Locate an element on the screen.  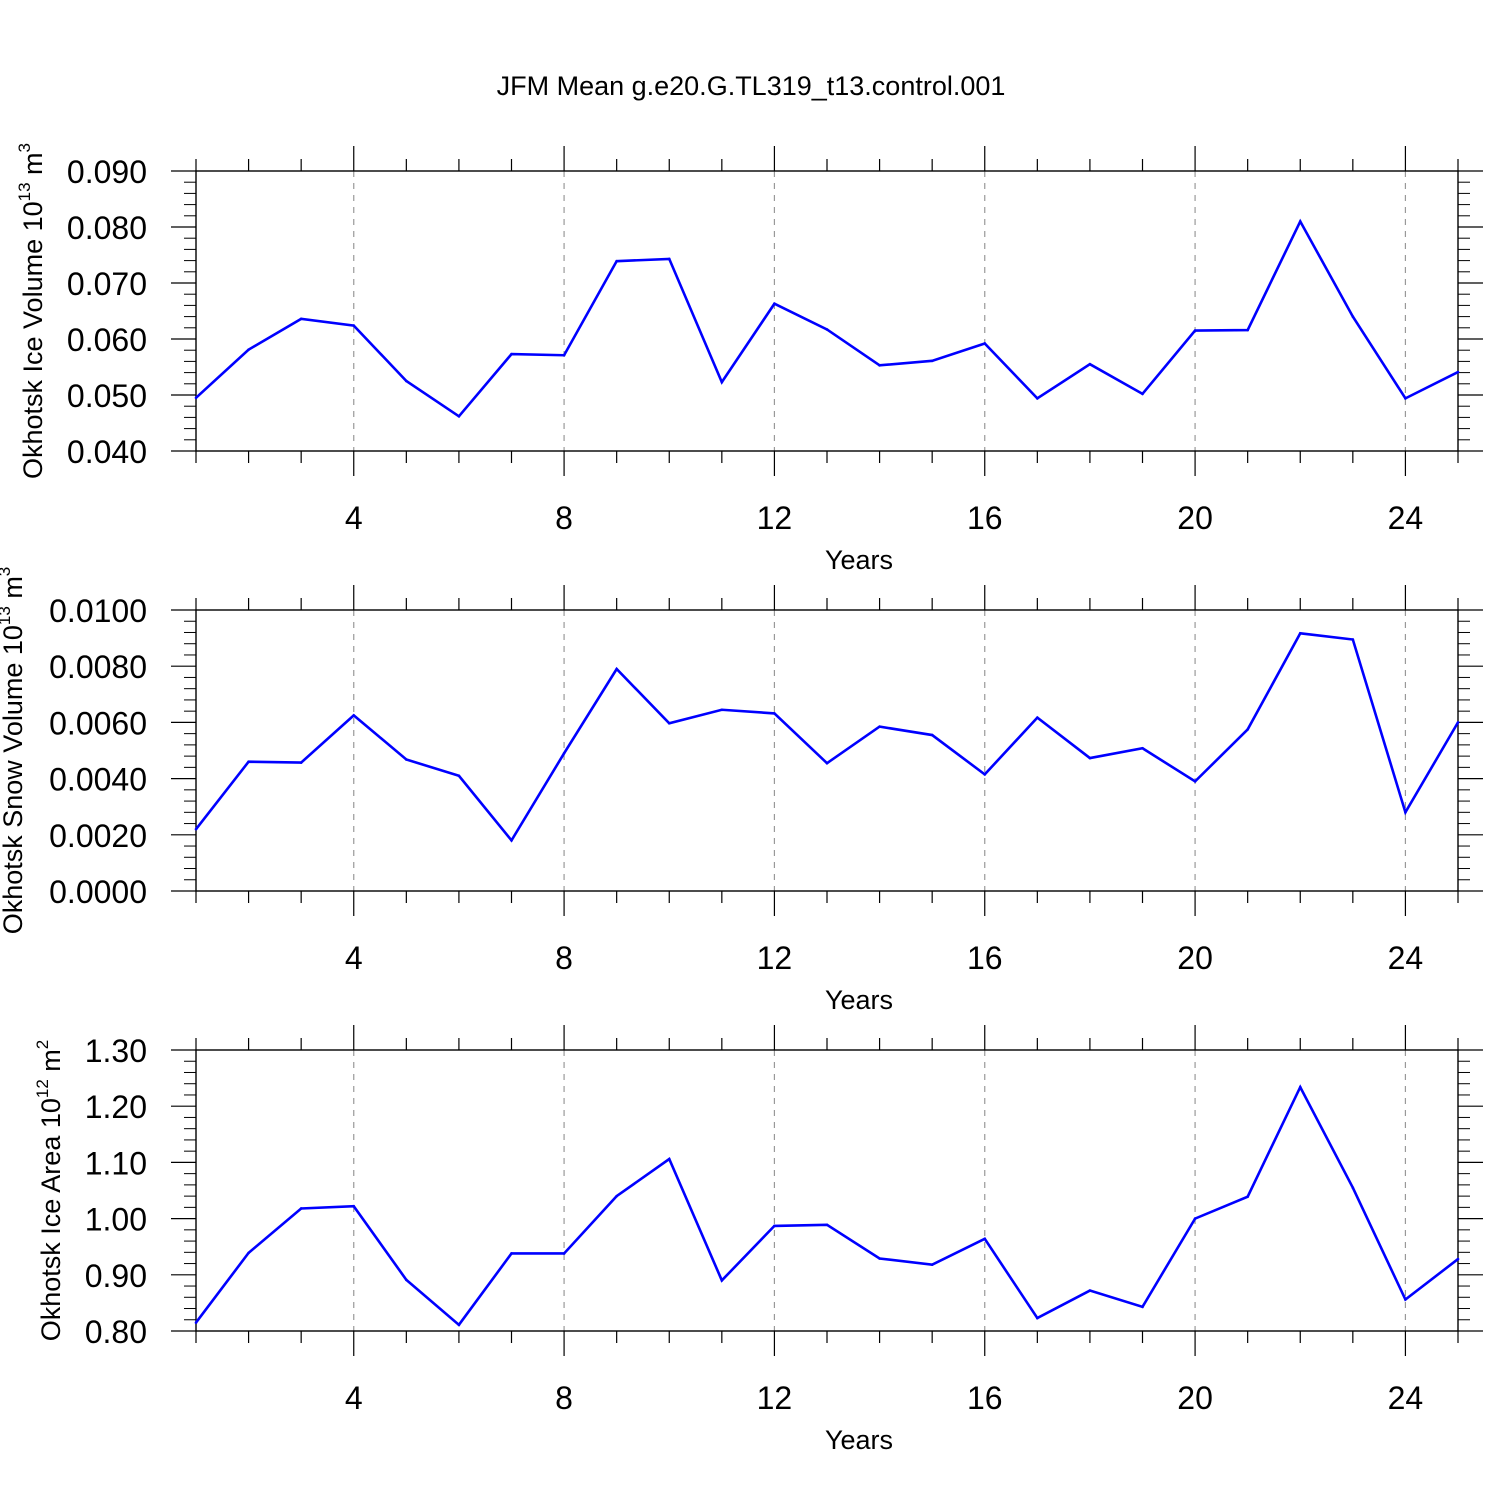
y-axis-label-exp: 12 is located at coordinates (42, 1088).